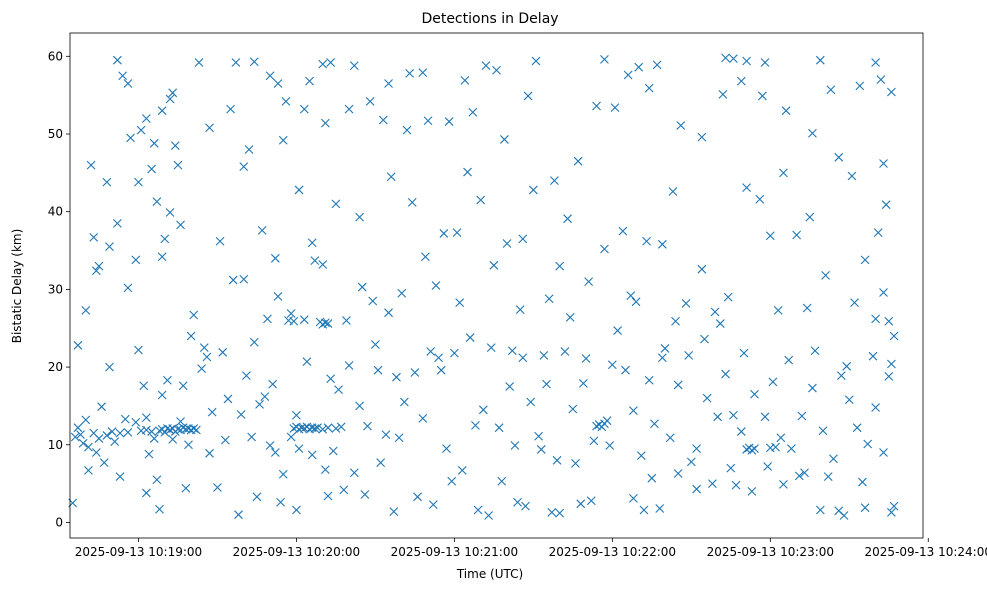 The width and height of the screenshot is (987, 590). Describe the element at coordinates (55, 56) in the screenshot. I see `y-tick-label: 60` at that location.